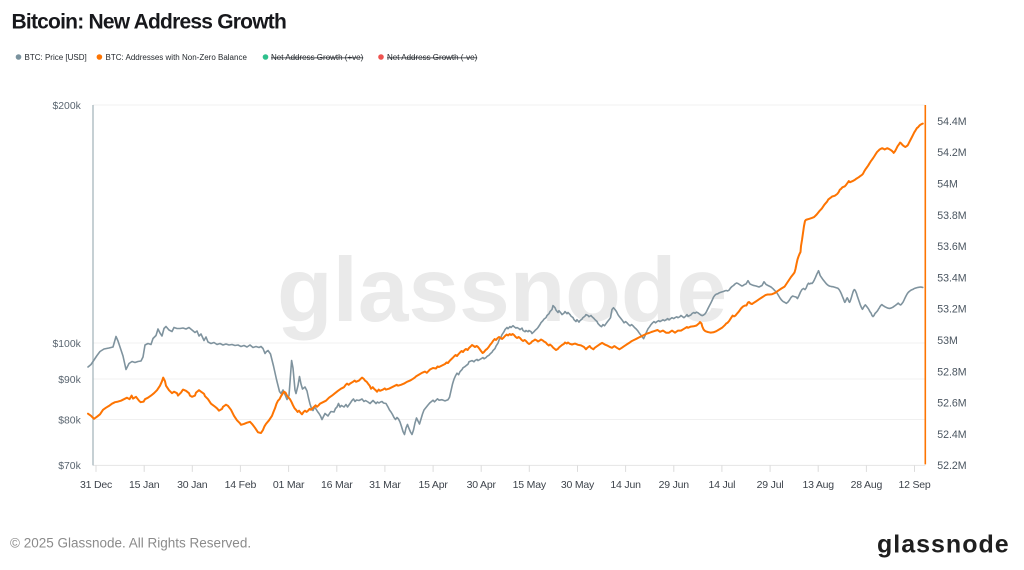 The image size is (1024, 570). What do you see at coordinates (951, 466) in the screenshot?
I see `svg-text: 52.2M` at bounding box center [951, 466].